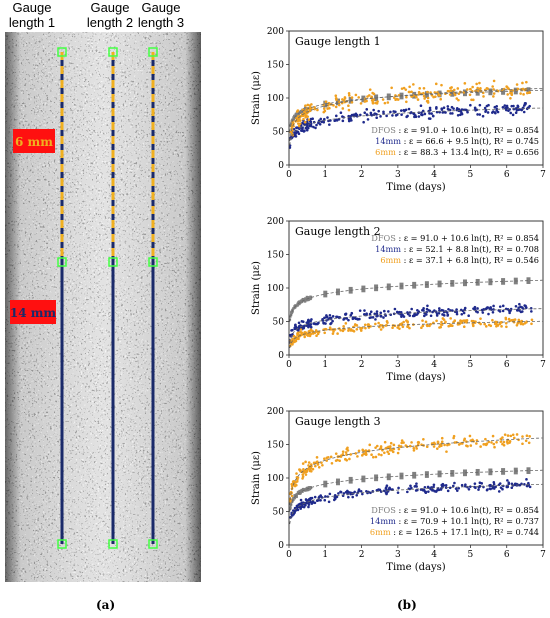 This screenshot has width=550, height=618. What do you see at coordinates (415, 567) in the screenshot?
I see `x-axis-label: Time (days)` at bounding box center [415, 567].